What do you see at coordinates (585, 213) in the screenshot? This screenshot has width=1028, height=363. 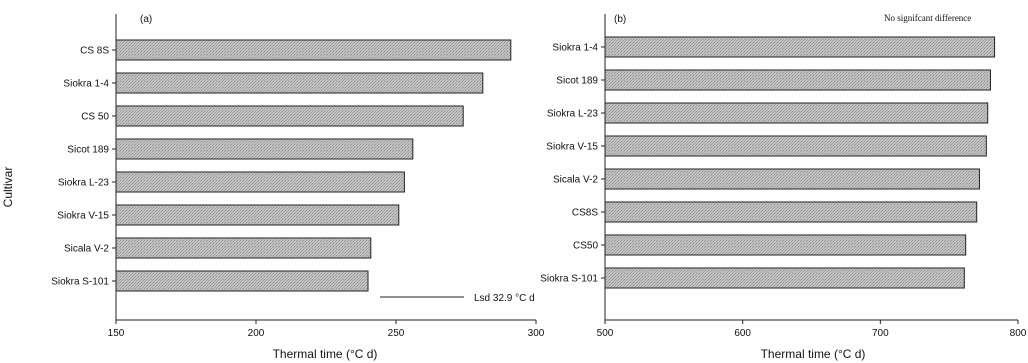 I see `category-label: CS8S` at bounding box center [585, 213].